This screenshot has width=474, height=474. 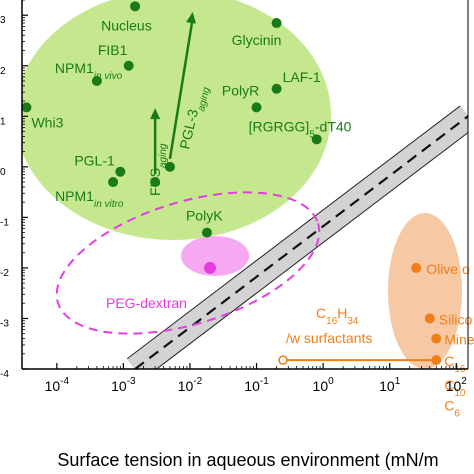 I want to click on surfactant-label-2: /w surfactants, so click(x=329, y=338).